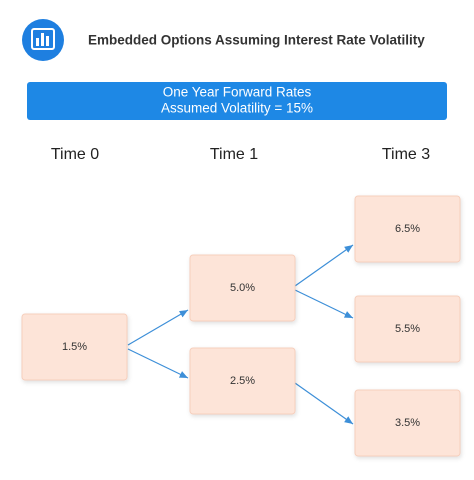  Describe the element at coordinates (237, 92) in the screenshot. I see `banner-line: One Year Forward Rates` at that location.